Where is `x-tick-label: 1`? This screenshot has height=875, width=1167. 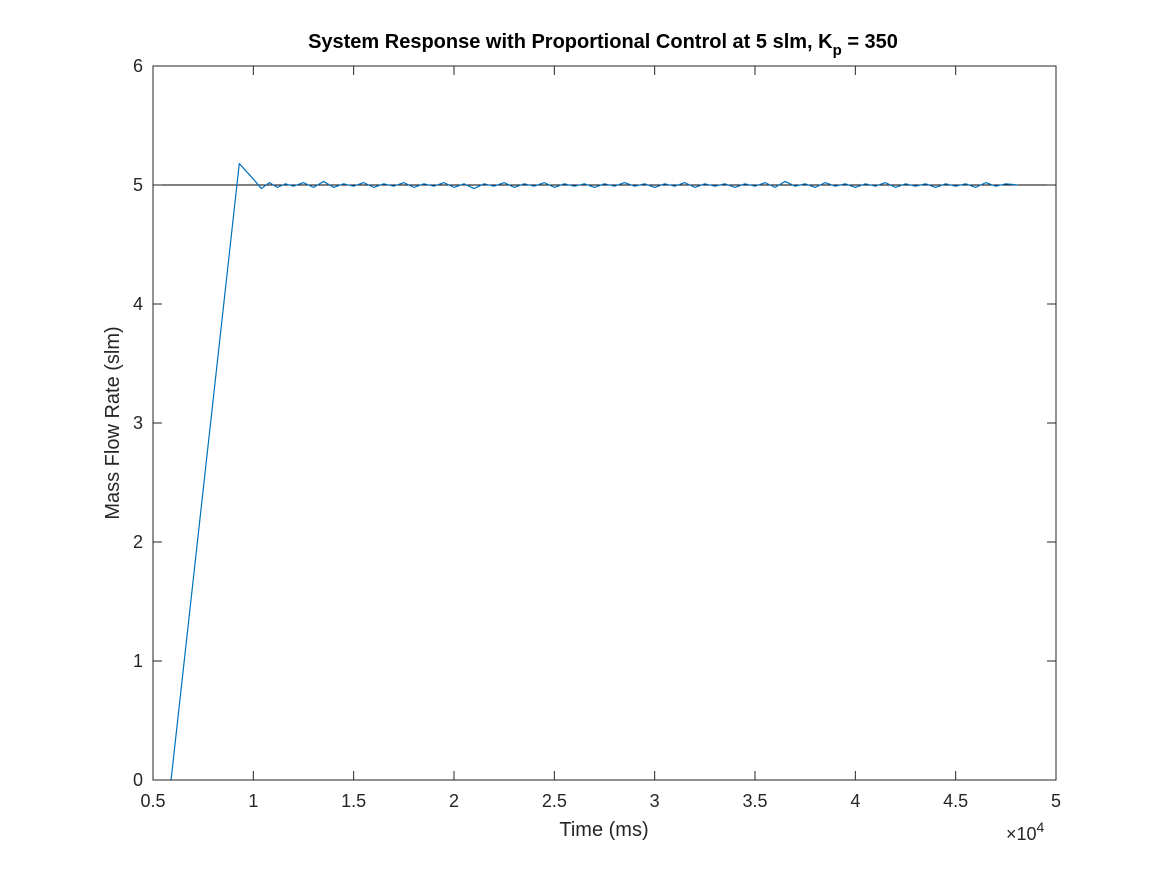
x-tick-label: 1 is located at coordinates (253, 801).